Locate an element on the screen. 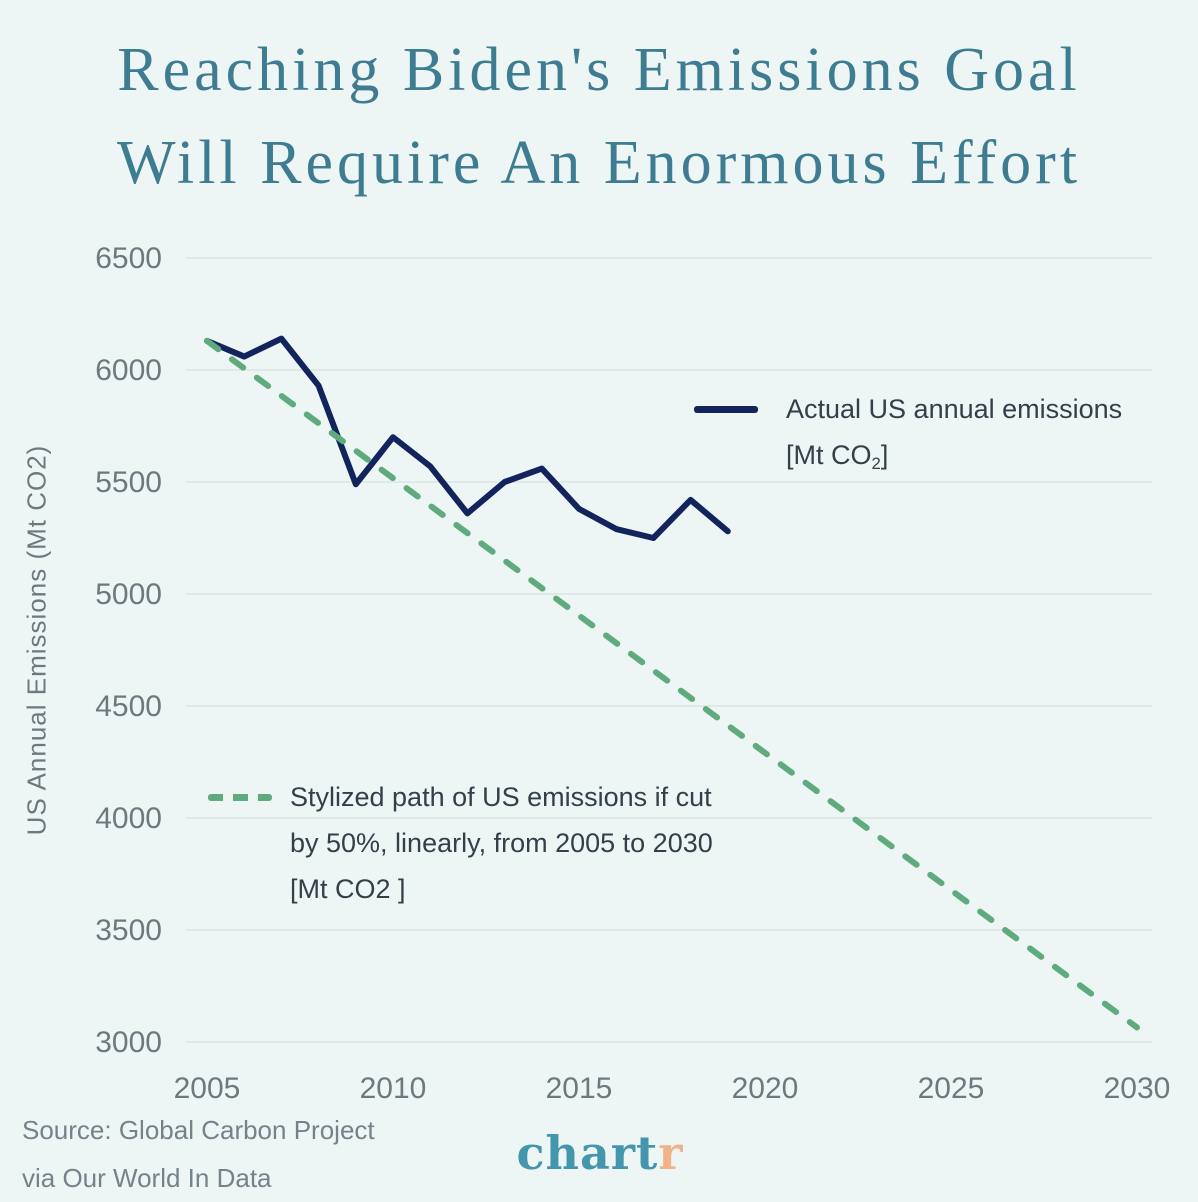 This screenshot has width=1198, height=1202. legend-target-label-line1: Stylized path of US emissions if cut is located at coordinates (501, 797).